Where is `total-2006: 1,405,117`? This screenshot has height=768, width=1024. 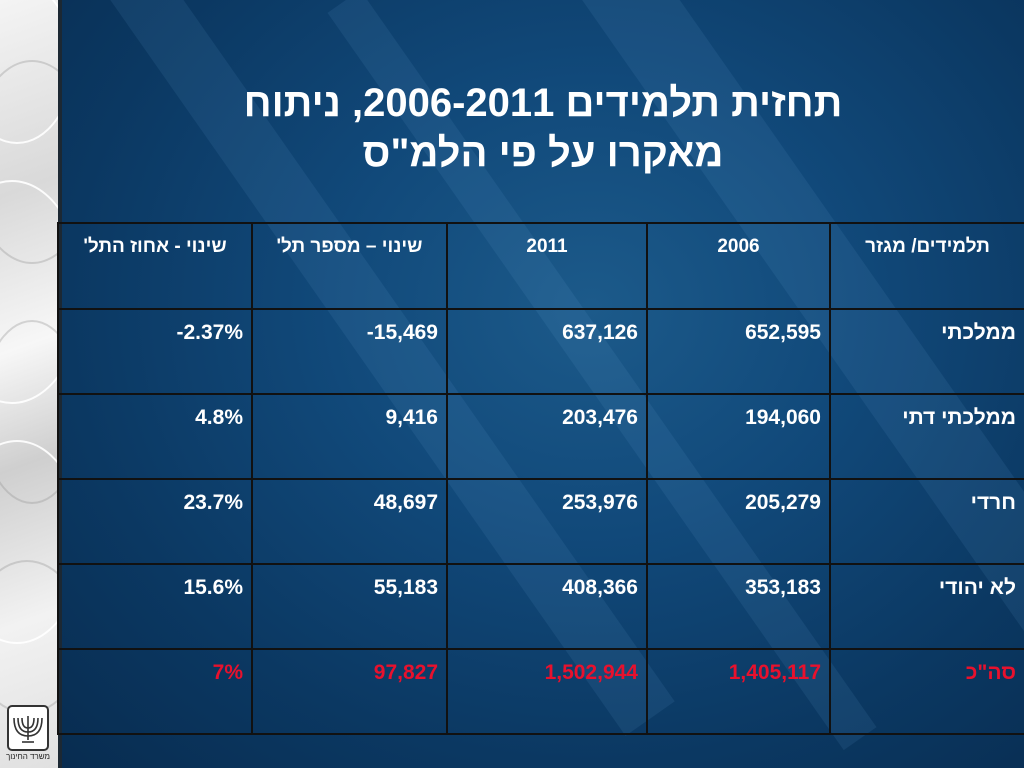
total-2006: 1,405,117 is located at coordinates (738, 691).